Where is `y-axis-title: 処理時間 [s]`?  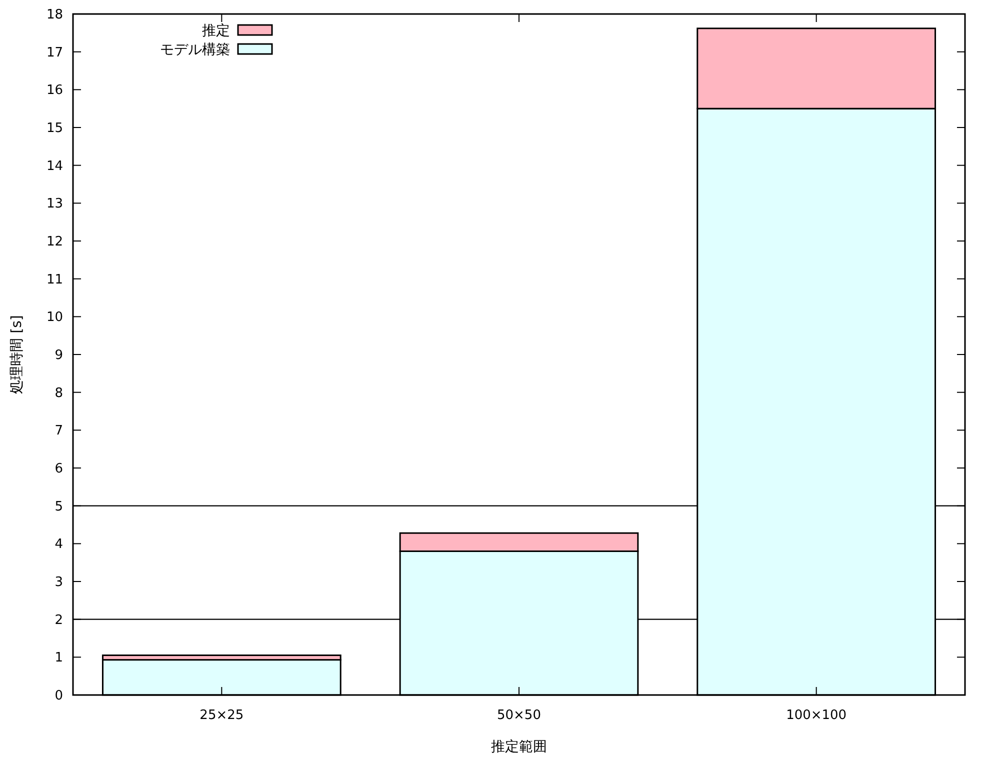 y-axis-title: 処理時間 [s] is located at coordinates (17, 354).